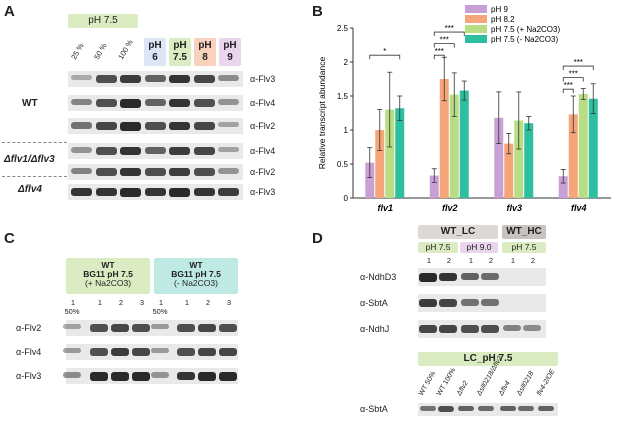 Image resolution: width=617 pixels, height=424 pixels. I want to click on panel-b-letter: B, so click(317, 11).